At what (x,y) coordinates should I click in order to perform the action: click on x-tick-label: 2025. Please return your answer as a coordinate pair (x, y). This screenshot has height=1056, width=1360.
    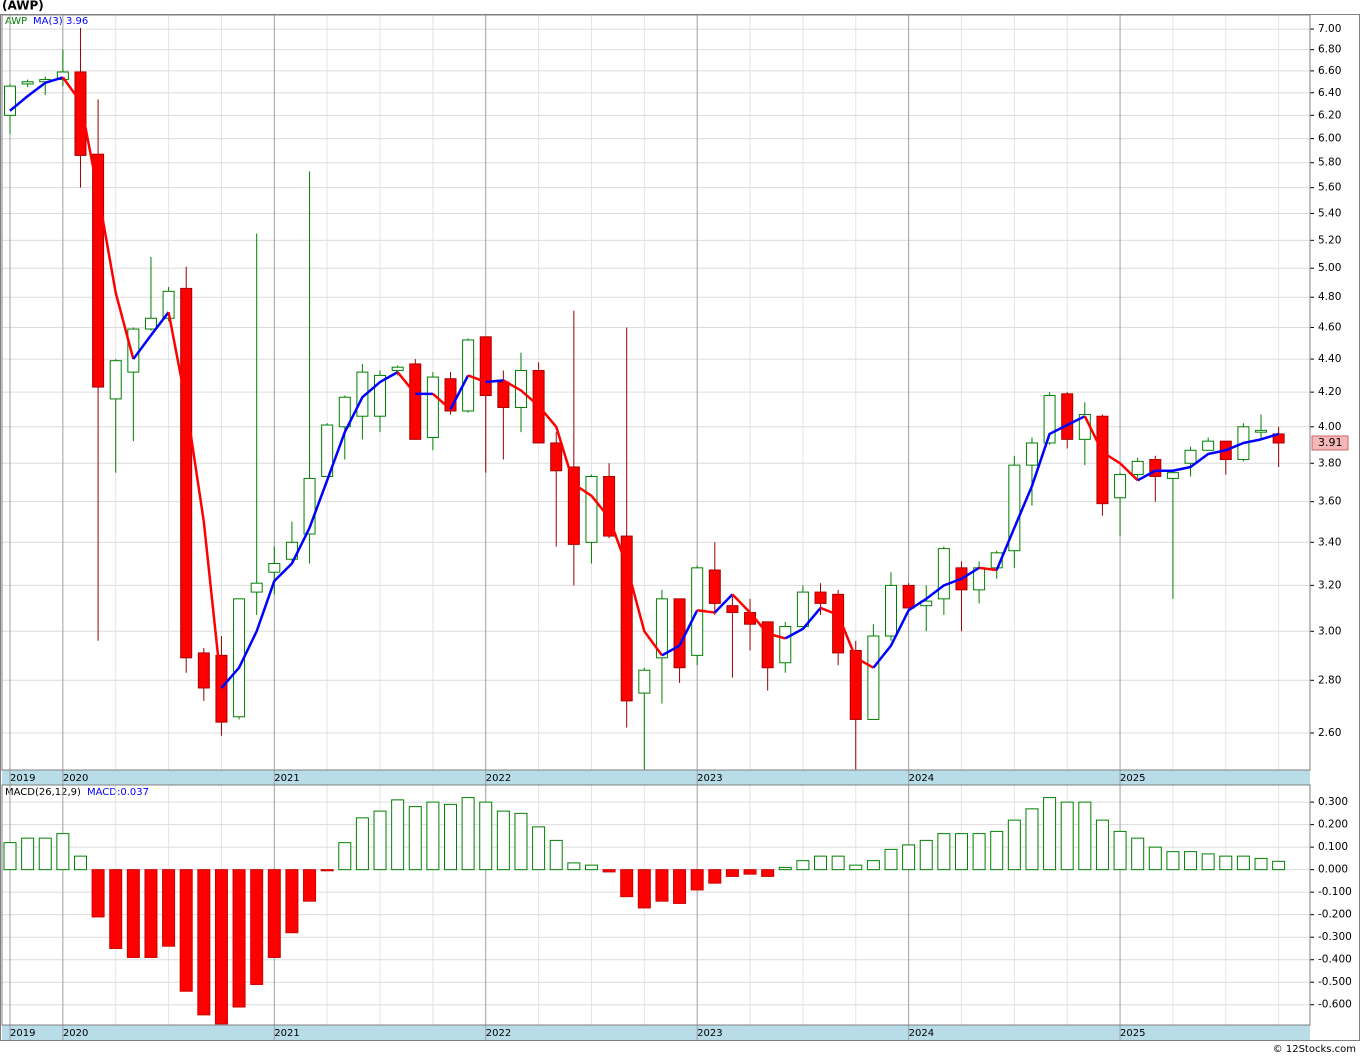
    Looking at the image, I should click on (1132, 1033).